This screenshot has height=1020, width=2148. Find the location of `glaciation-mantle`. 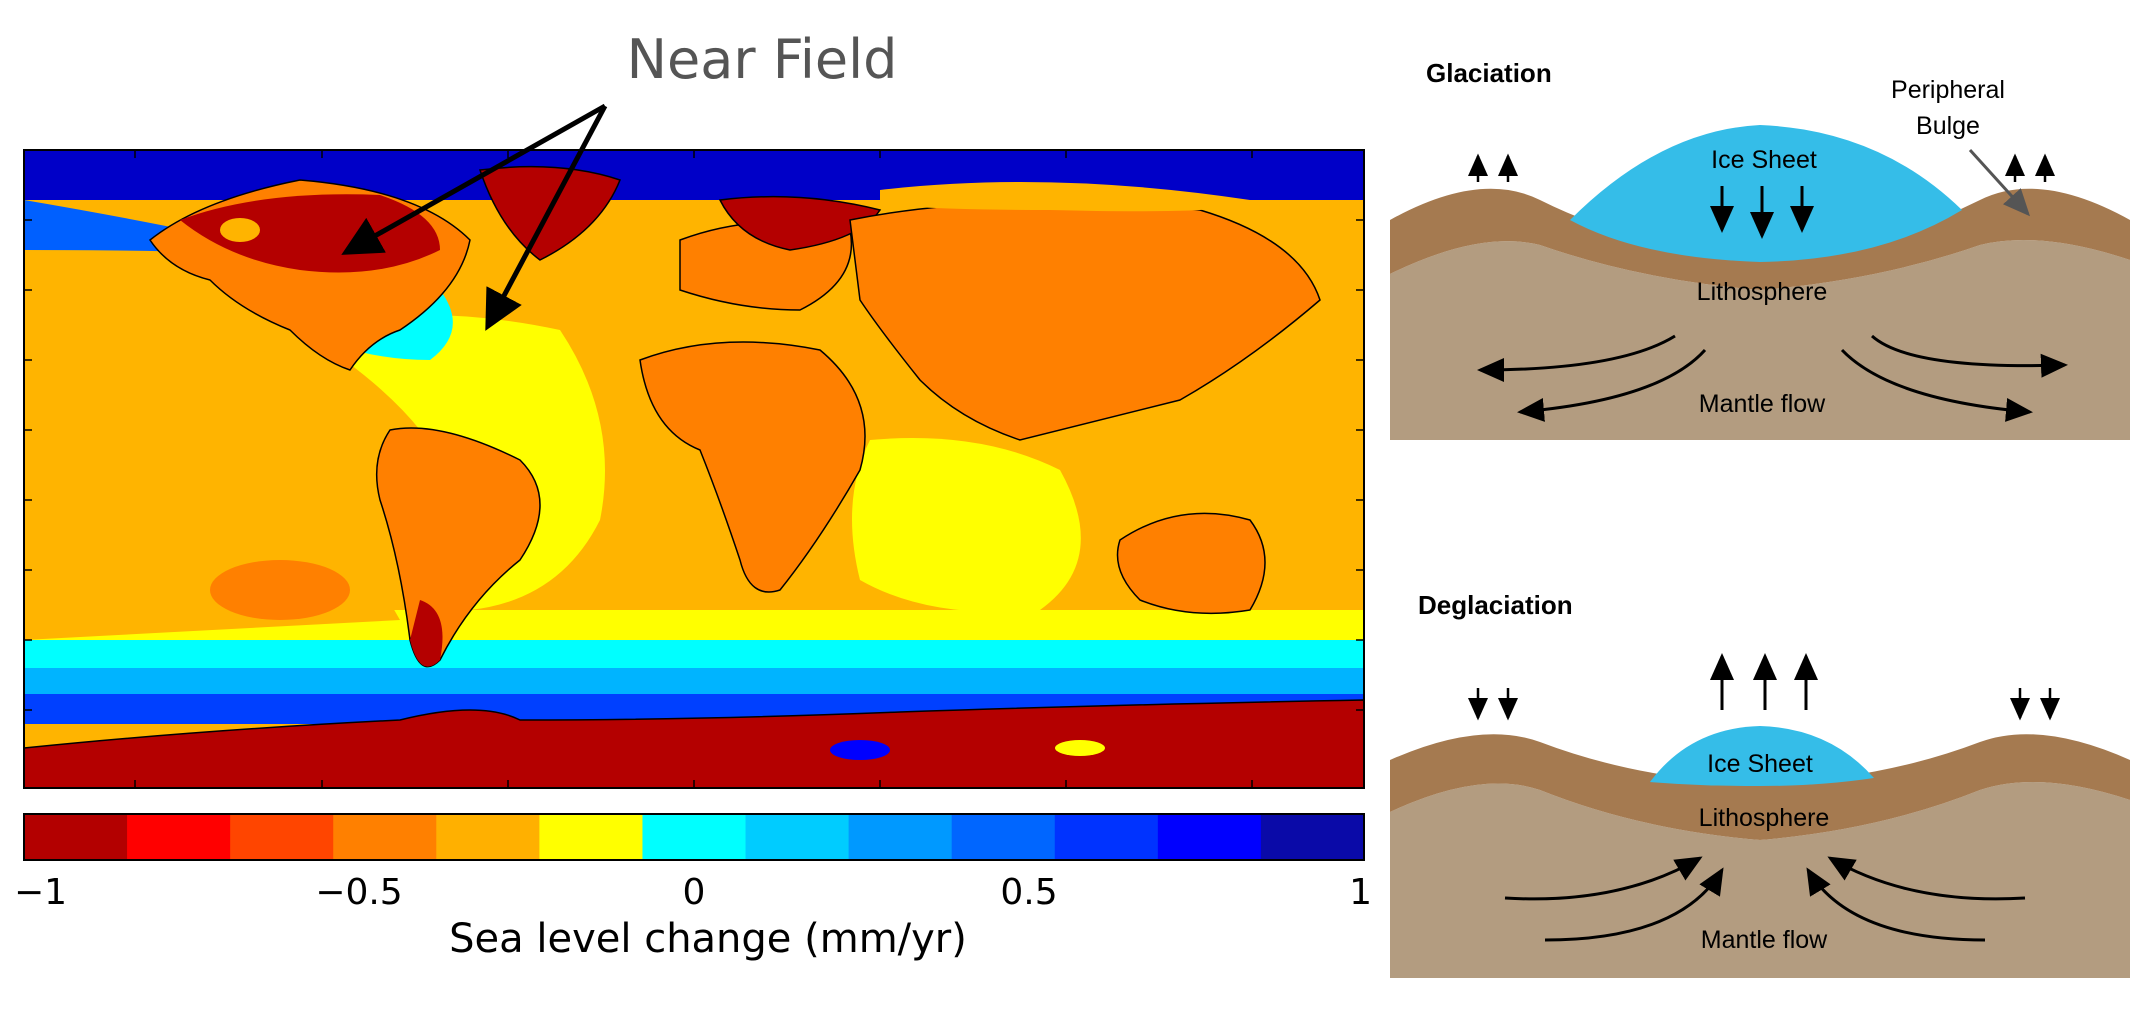

glaciation-mantle is located at coordinates (1760, 340).